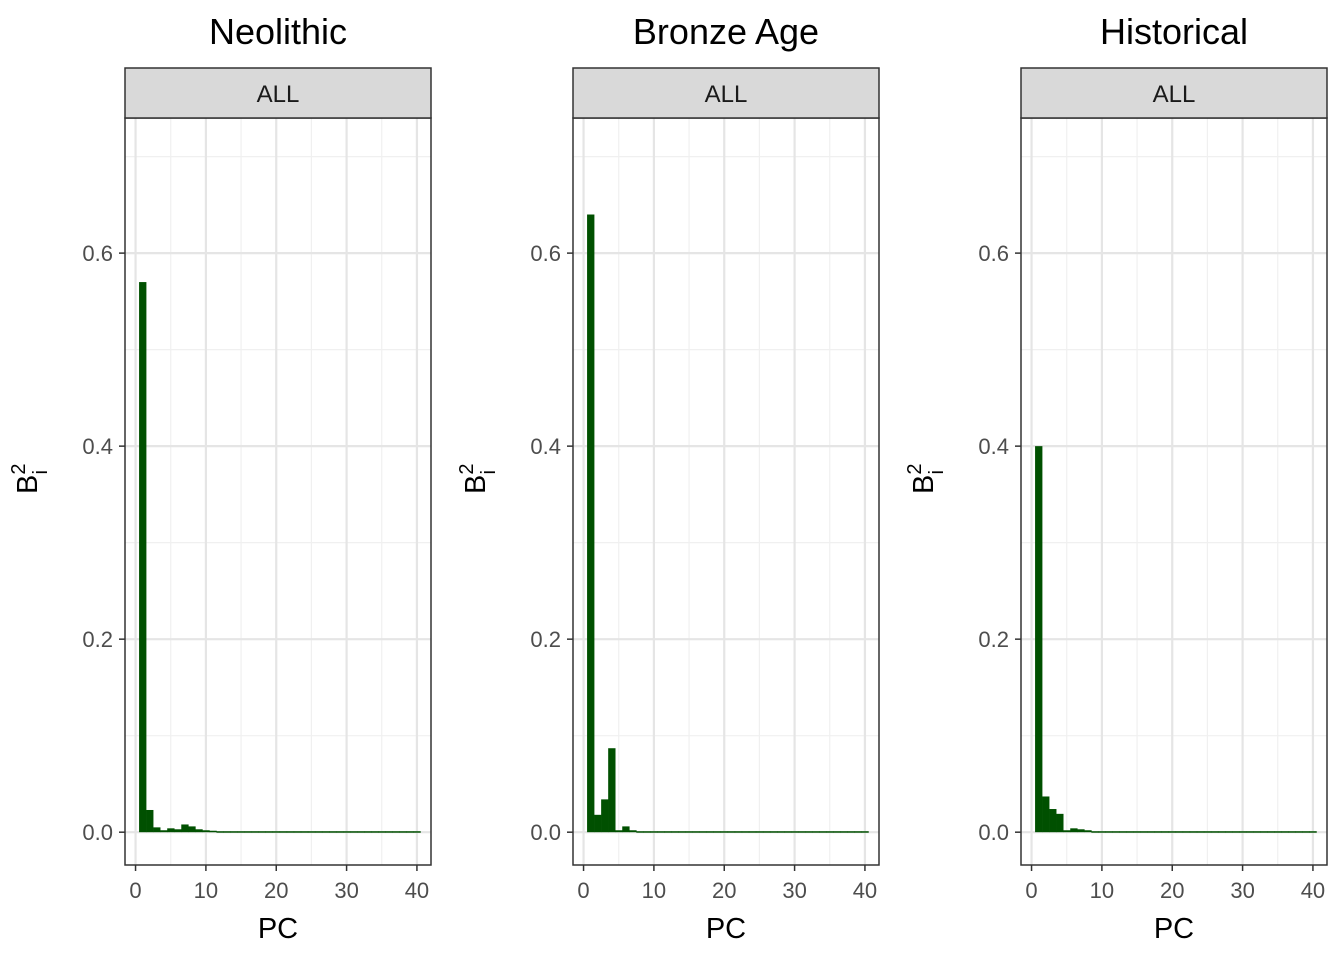 The width and height of the screenshot is (1344, 960). Describe the element at coordinates (545, 253) in the screenshot. I see `y-tick-label: 0.6` at that location.